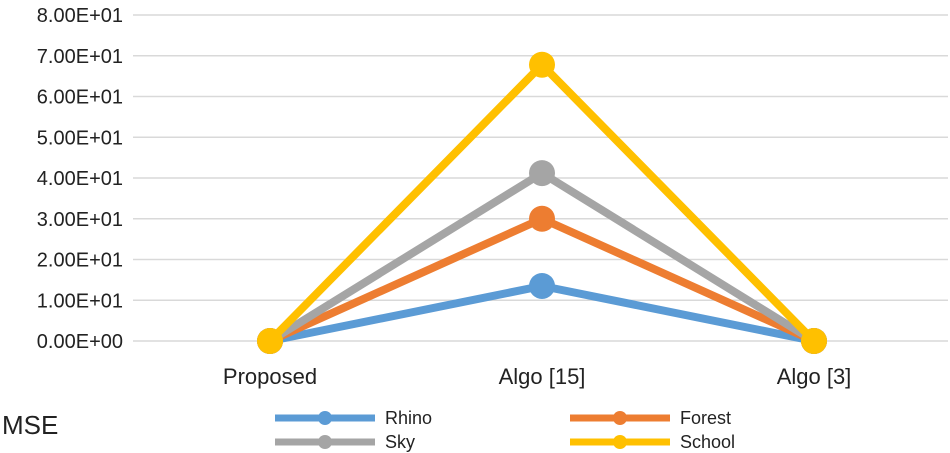 The image size is (950, 453). What do you see at coordinates (505, 430) in the screenshot?
I see `legend: Rhino Forest Sky School` at bounding box center [505, 430].